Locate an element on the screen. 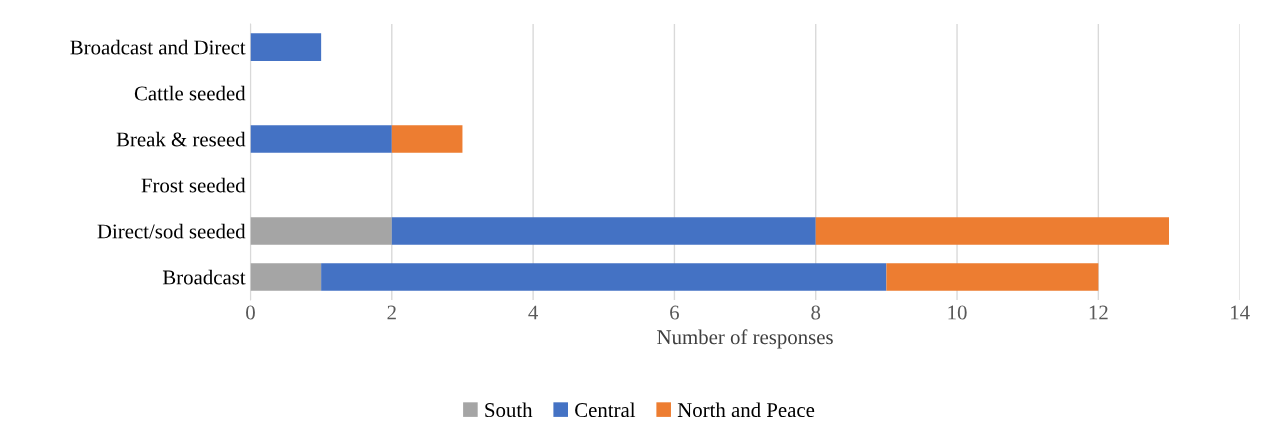 The width and height of the screenshot is (1278, 438). legend-label: Central is located at coordinates (605, 410).